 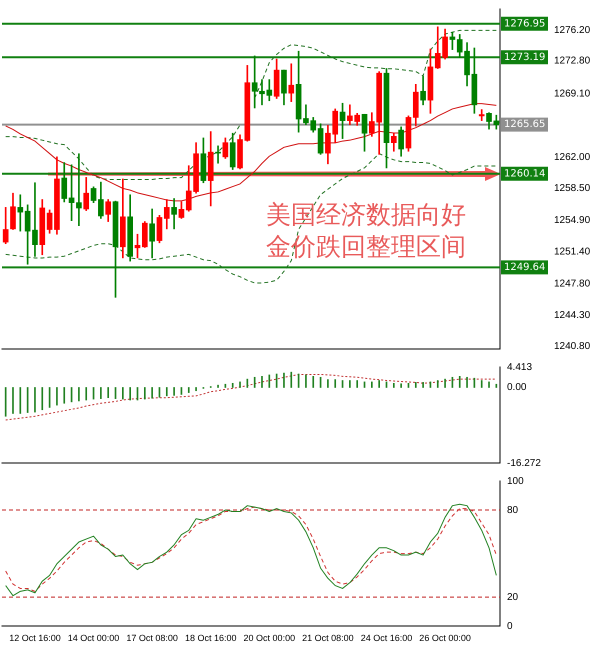 What do you see at coordinates (152, 638) in the screenshot?
I see `x-tick-label: 17 Oct 08:00` at bounding box center [152, 638].